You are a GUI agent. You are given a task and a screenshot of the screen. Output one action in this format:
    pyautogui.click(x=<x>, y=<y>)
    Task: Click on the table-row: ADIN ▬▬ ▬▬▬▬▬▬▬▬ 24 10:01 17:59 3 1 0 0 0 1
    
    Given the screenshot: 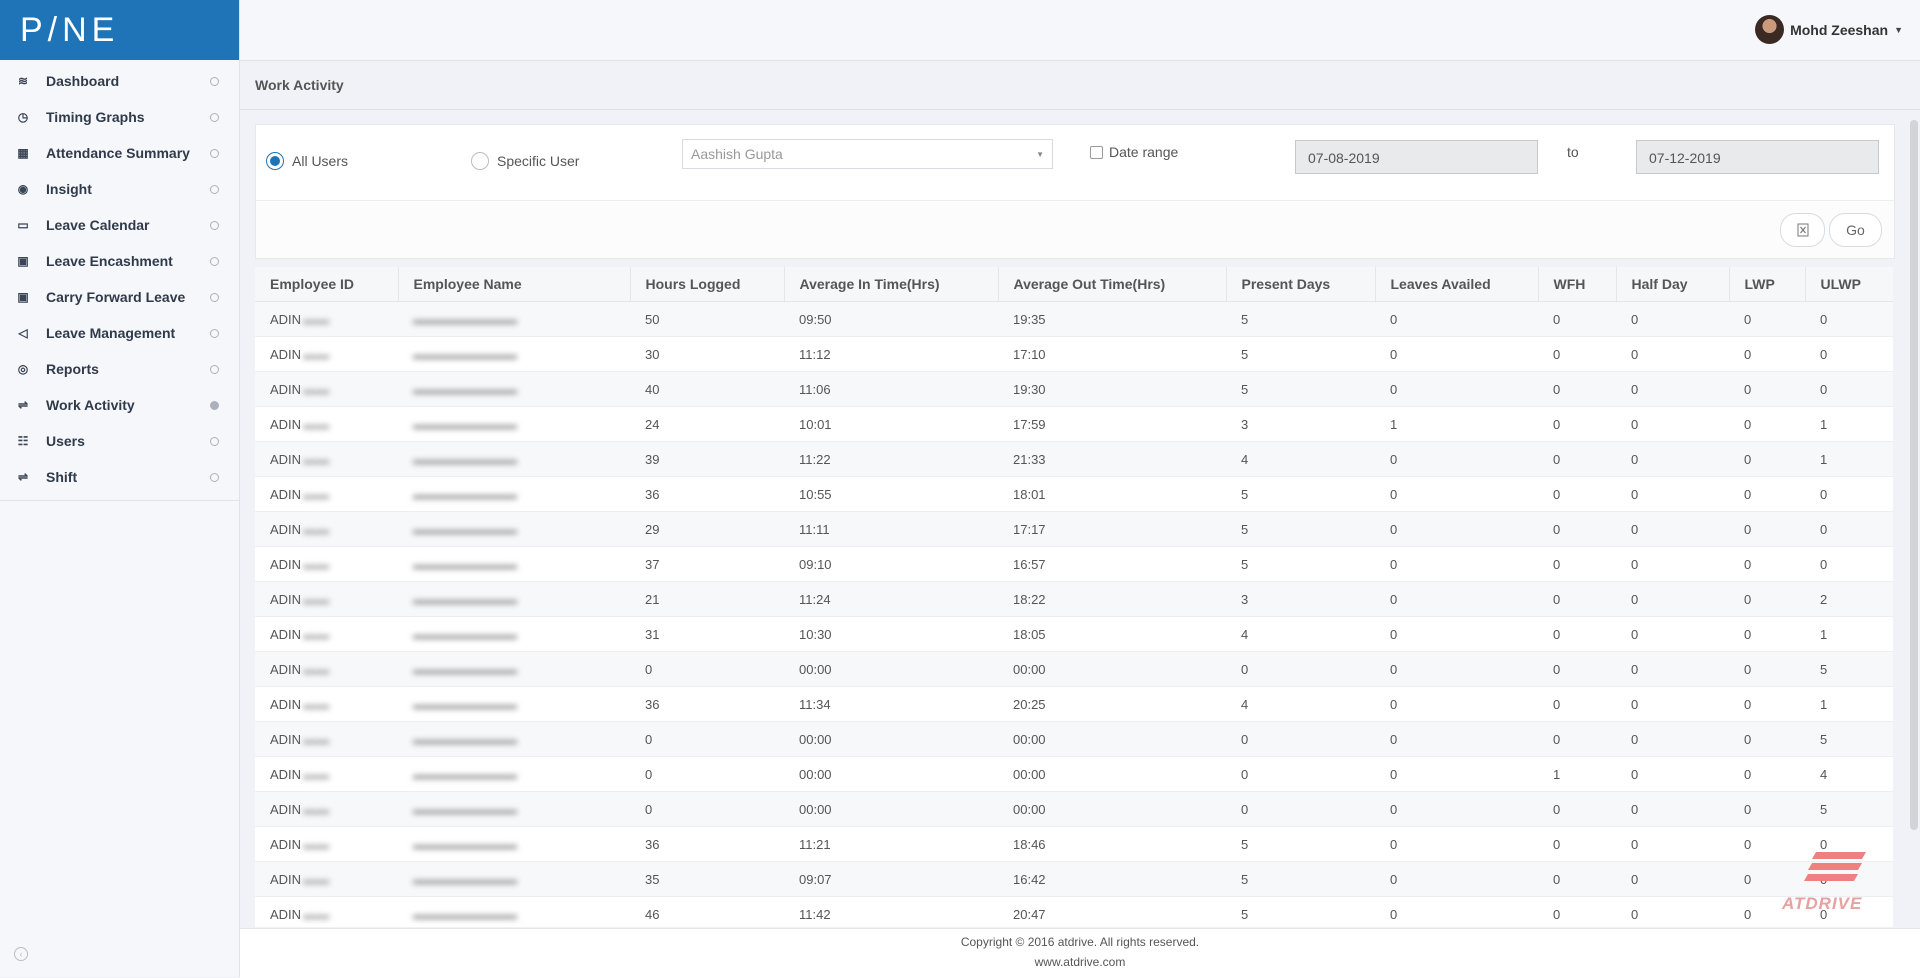 What is the action you would take?
    pyautogui.click(x=1074, y=424)
    